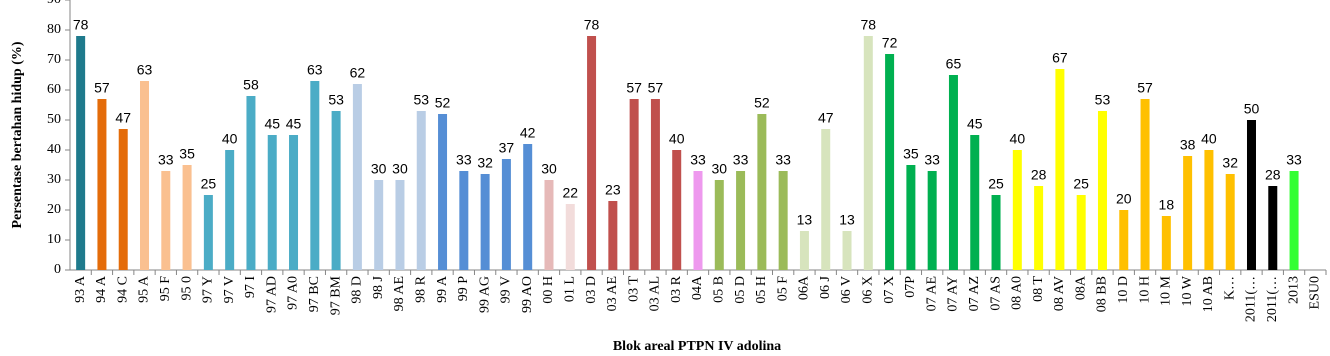 This screenshot has height=356, width=1330. I want to click on x-tick-label: 07 AS, so click(995, 293).